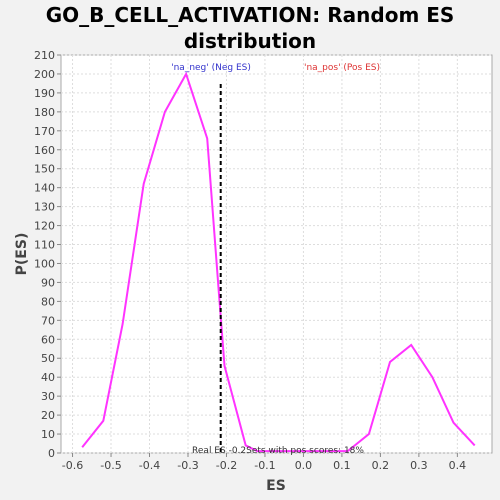 This screenshot has width=500, height=500. I want to click on y-tick-label: 90, so click(48, 282).